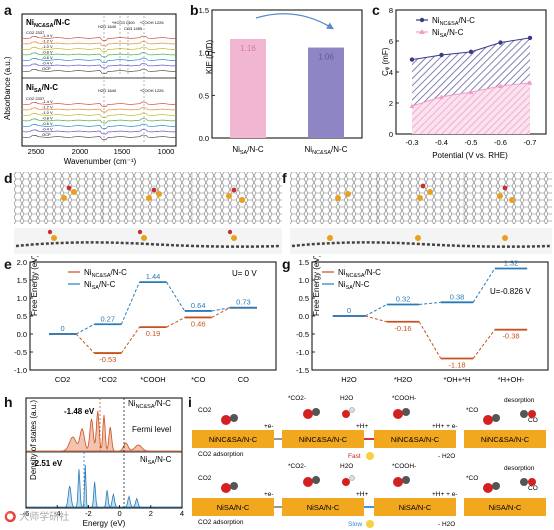 The width and height of the screenshot is (554, 530). Describe the element at coordinates (209, 56) in the screenshot. I see `panel-b-ylabel: KIE (H/D)` at that location.